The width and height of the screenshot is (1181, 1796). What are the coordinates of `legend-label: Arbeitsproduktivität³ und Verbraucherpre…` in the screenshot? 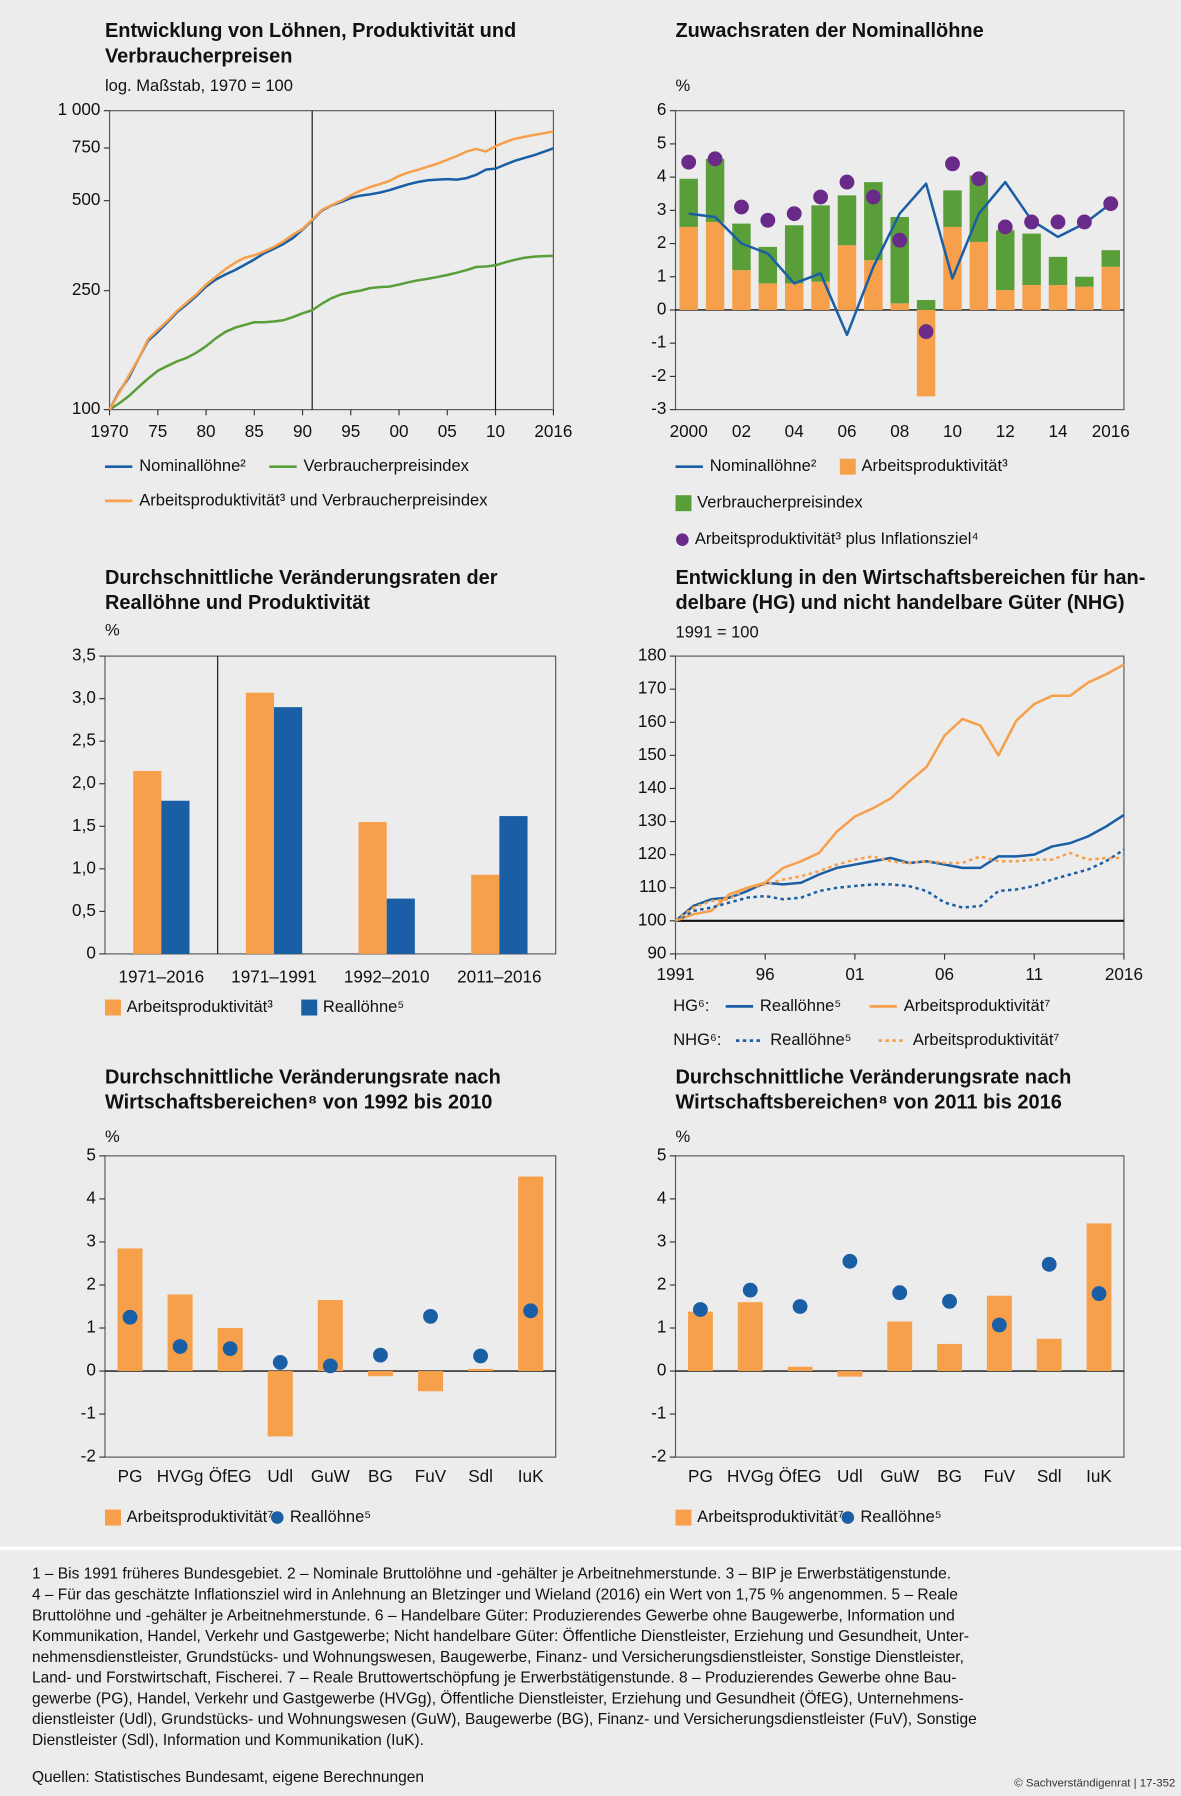 It's located at (313, 499).